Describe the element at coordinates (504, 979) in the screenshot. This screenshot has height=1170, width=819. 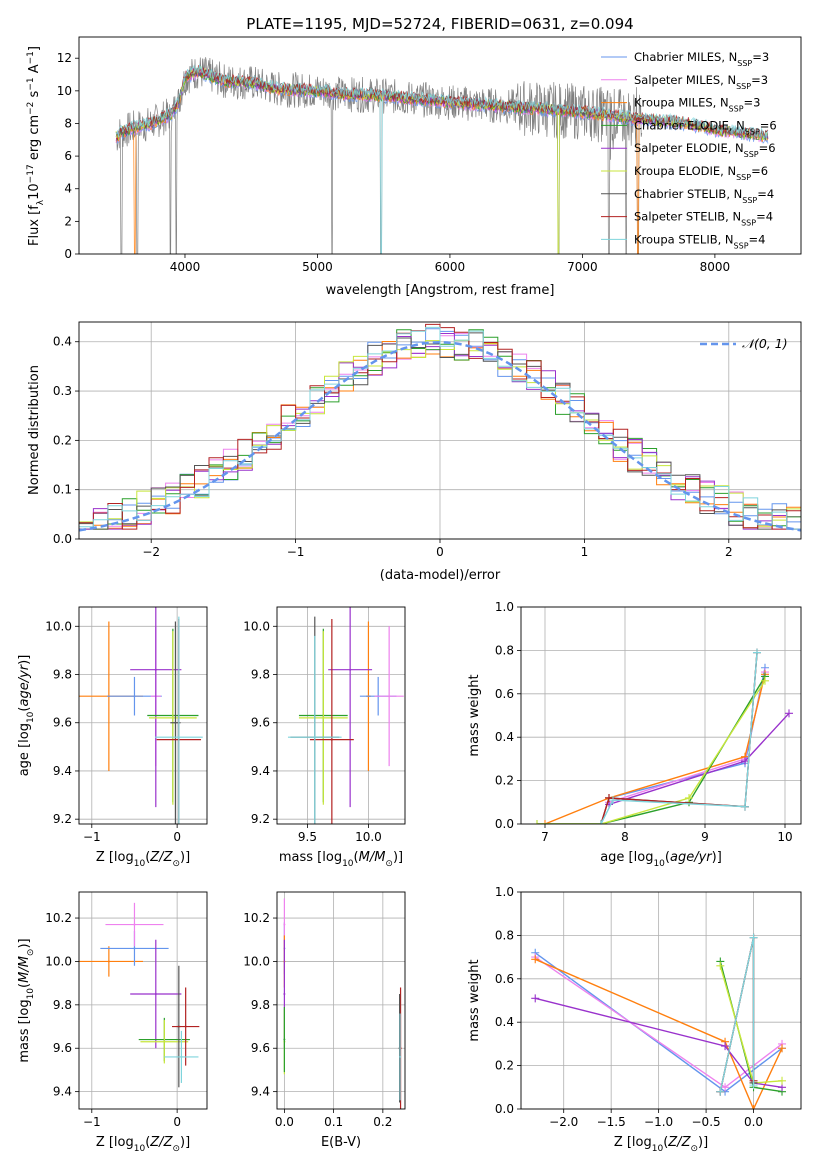
I see `y-tick-label: 0.6` at that location.